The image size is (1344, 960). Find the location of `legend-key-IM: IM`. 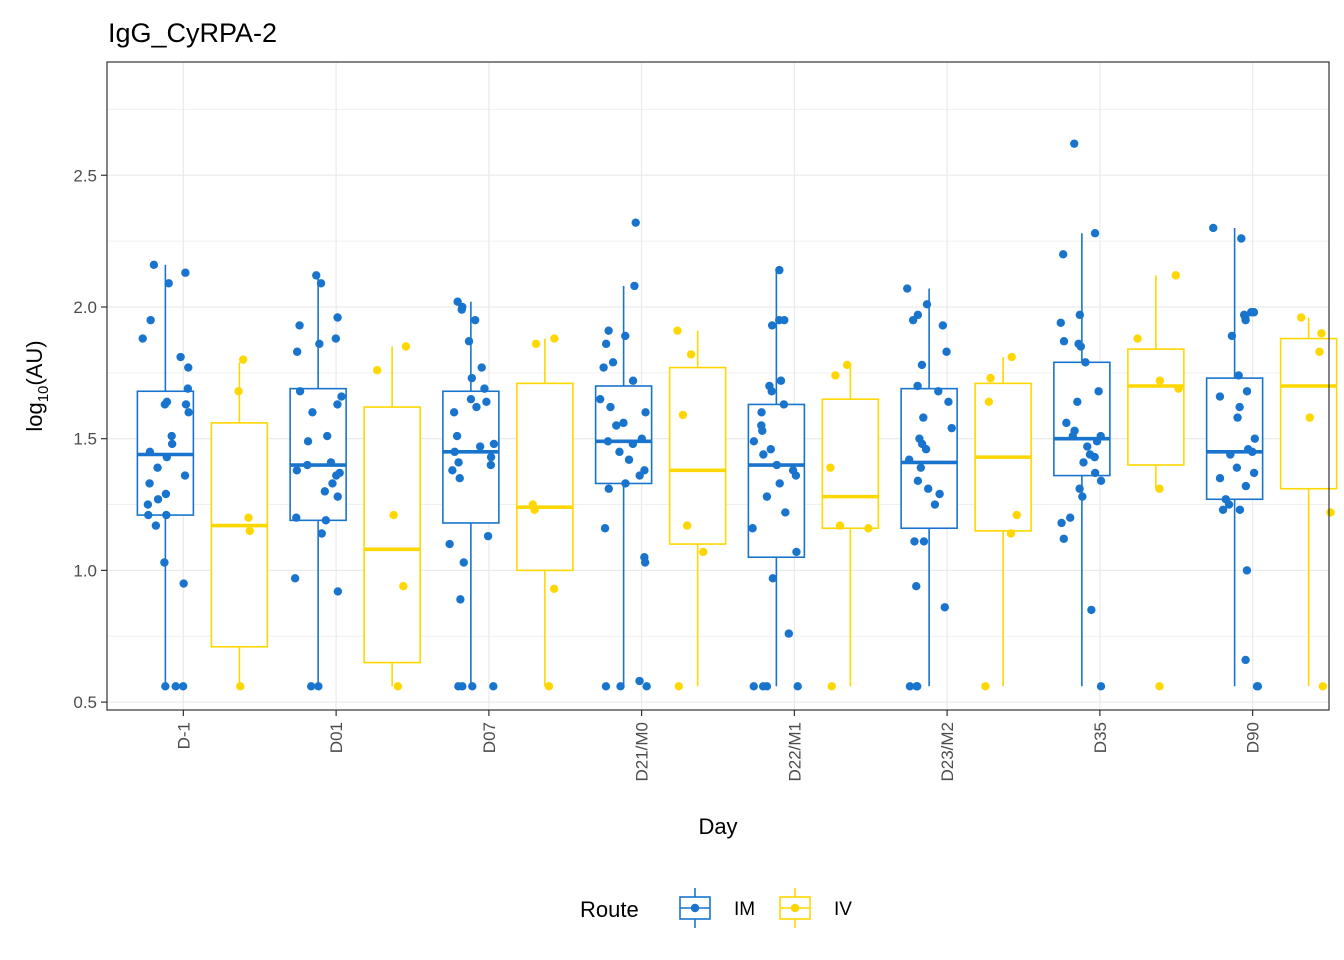

legend-key-IM: IM is located at coordinates (717, 908).